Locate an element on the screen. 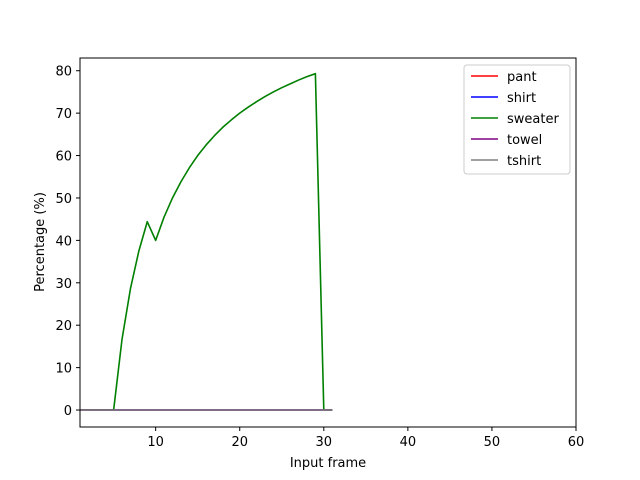 This screenshot has width=640, height=480. y-tick-label: 70 is located at coordinates (63, 114).